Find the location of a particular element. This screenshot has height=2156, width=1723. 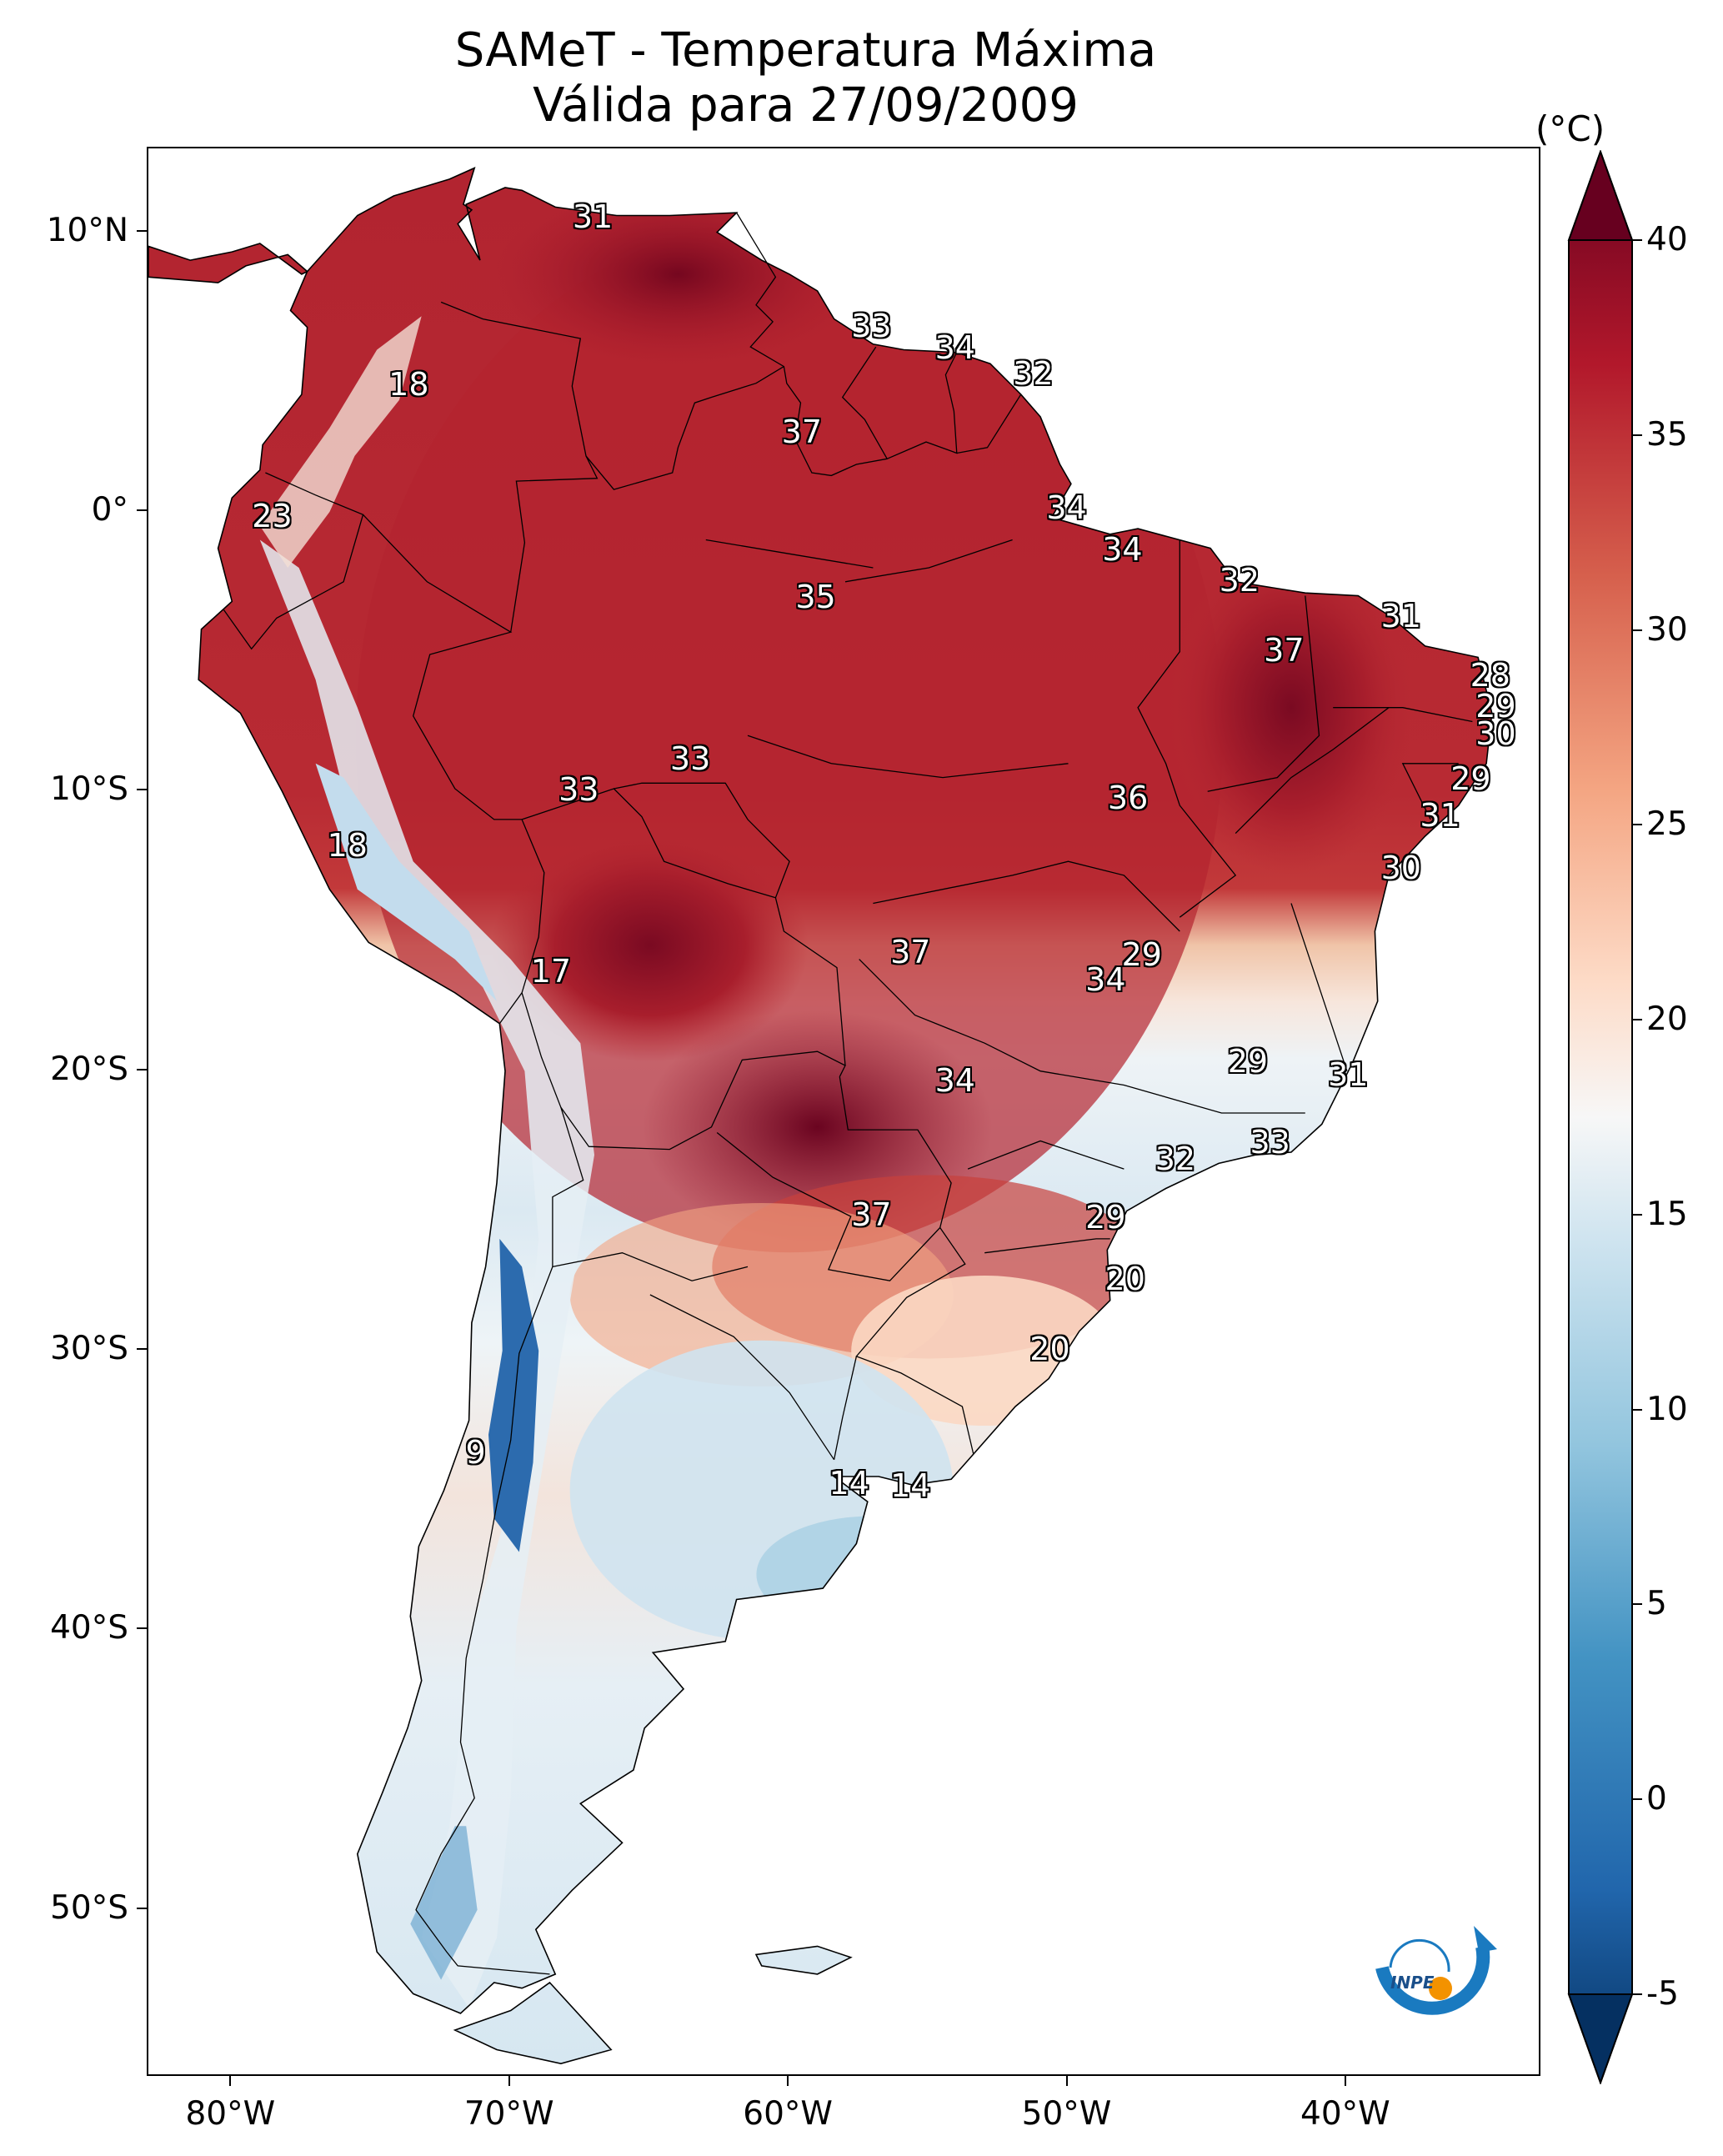

colorbar-tick-label: 15 is located at coordinates (1667, 1214).